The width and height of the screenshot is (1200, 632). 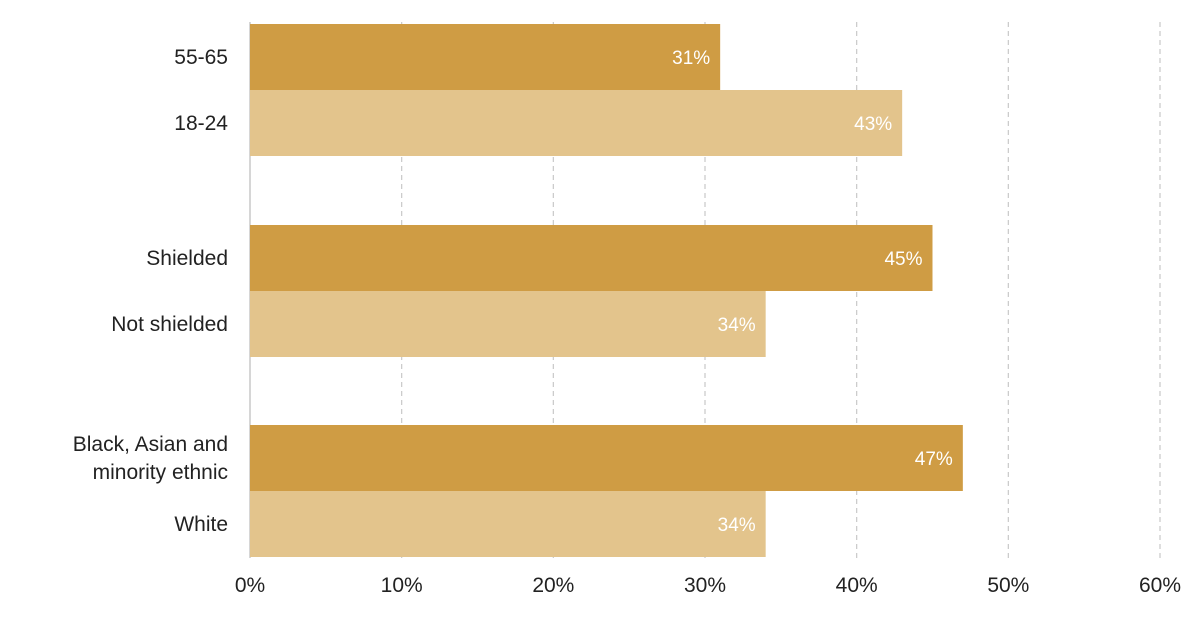 What do you see at coordinates (402, 585) in the screenshot?
I see `x-tick-label: 10%` at bounding box center [402, 585].